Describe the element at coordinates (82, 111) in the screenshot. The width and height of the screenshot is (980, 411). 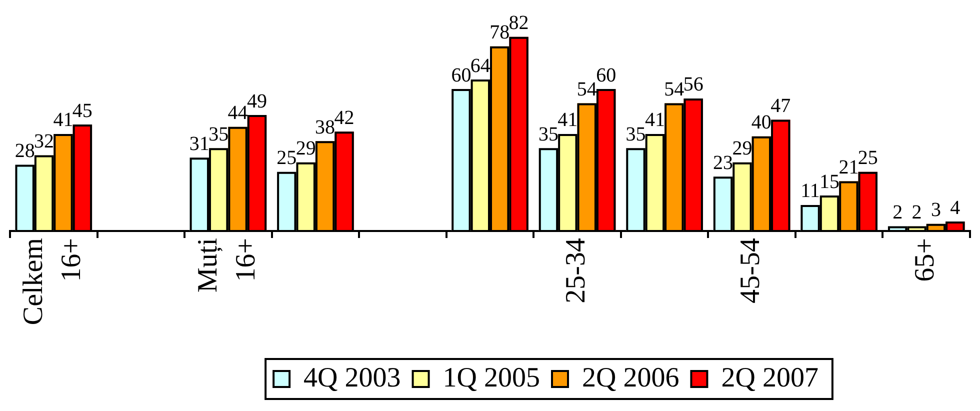
I see `data-label: 45` at that location.